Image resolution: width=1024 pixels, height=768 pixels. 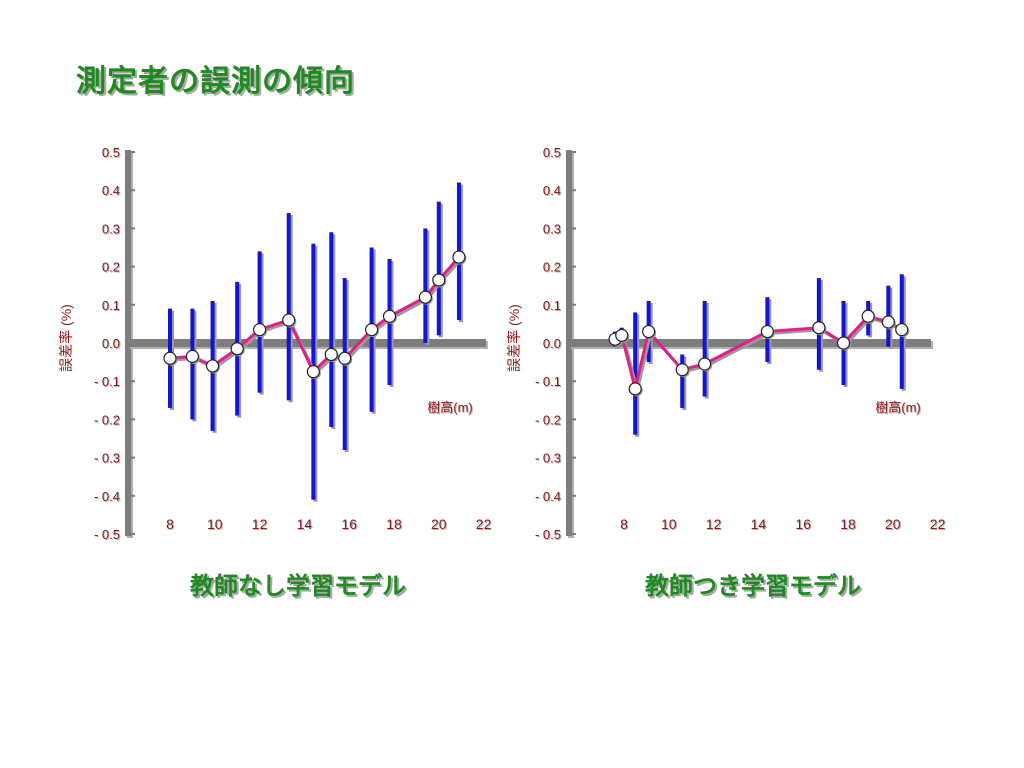 I want to click on y-tick-label-shadow: - 0.2, so click(x=549, y=420).